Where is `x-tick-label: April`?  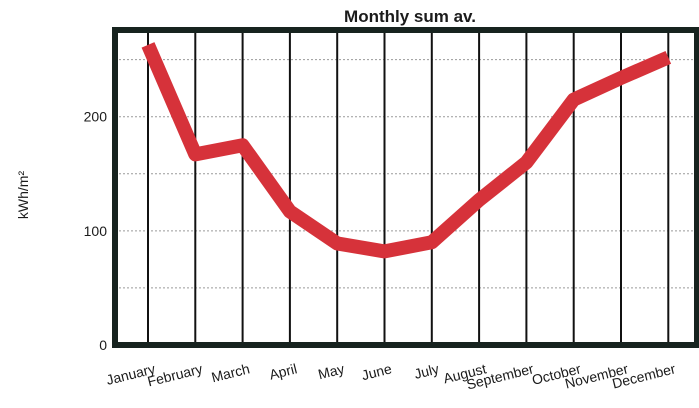 x-tick-label: April is located at coordinates (283, 371).